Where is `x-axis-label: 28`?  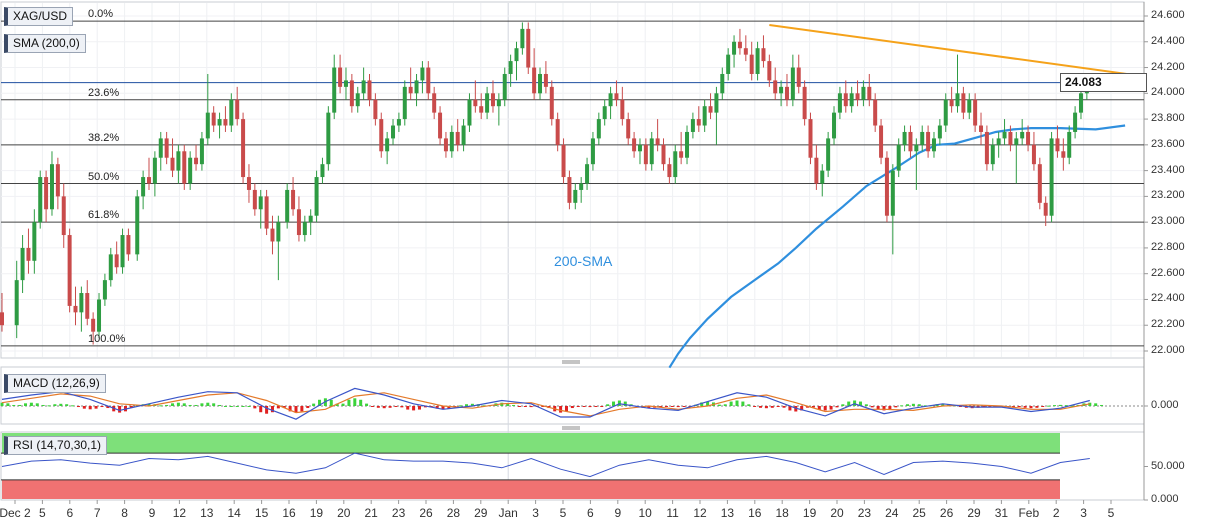
x-axis-label: 28 is located at coordinates (453, 513).